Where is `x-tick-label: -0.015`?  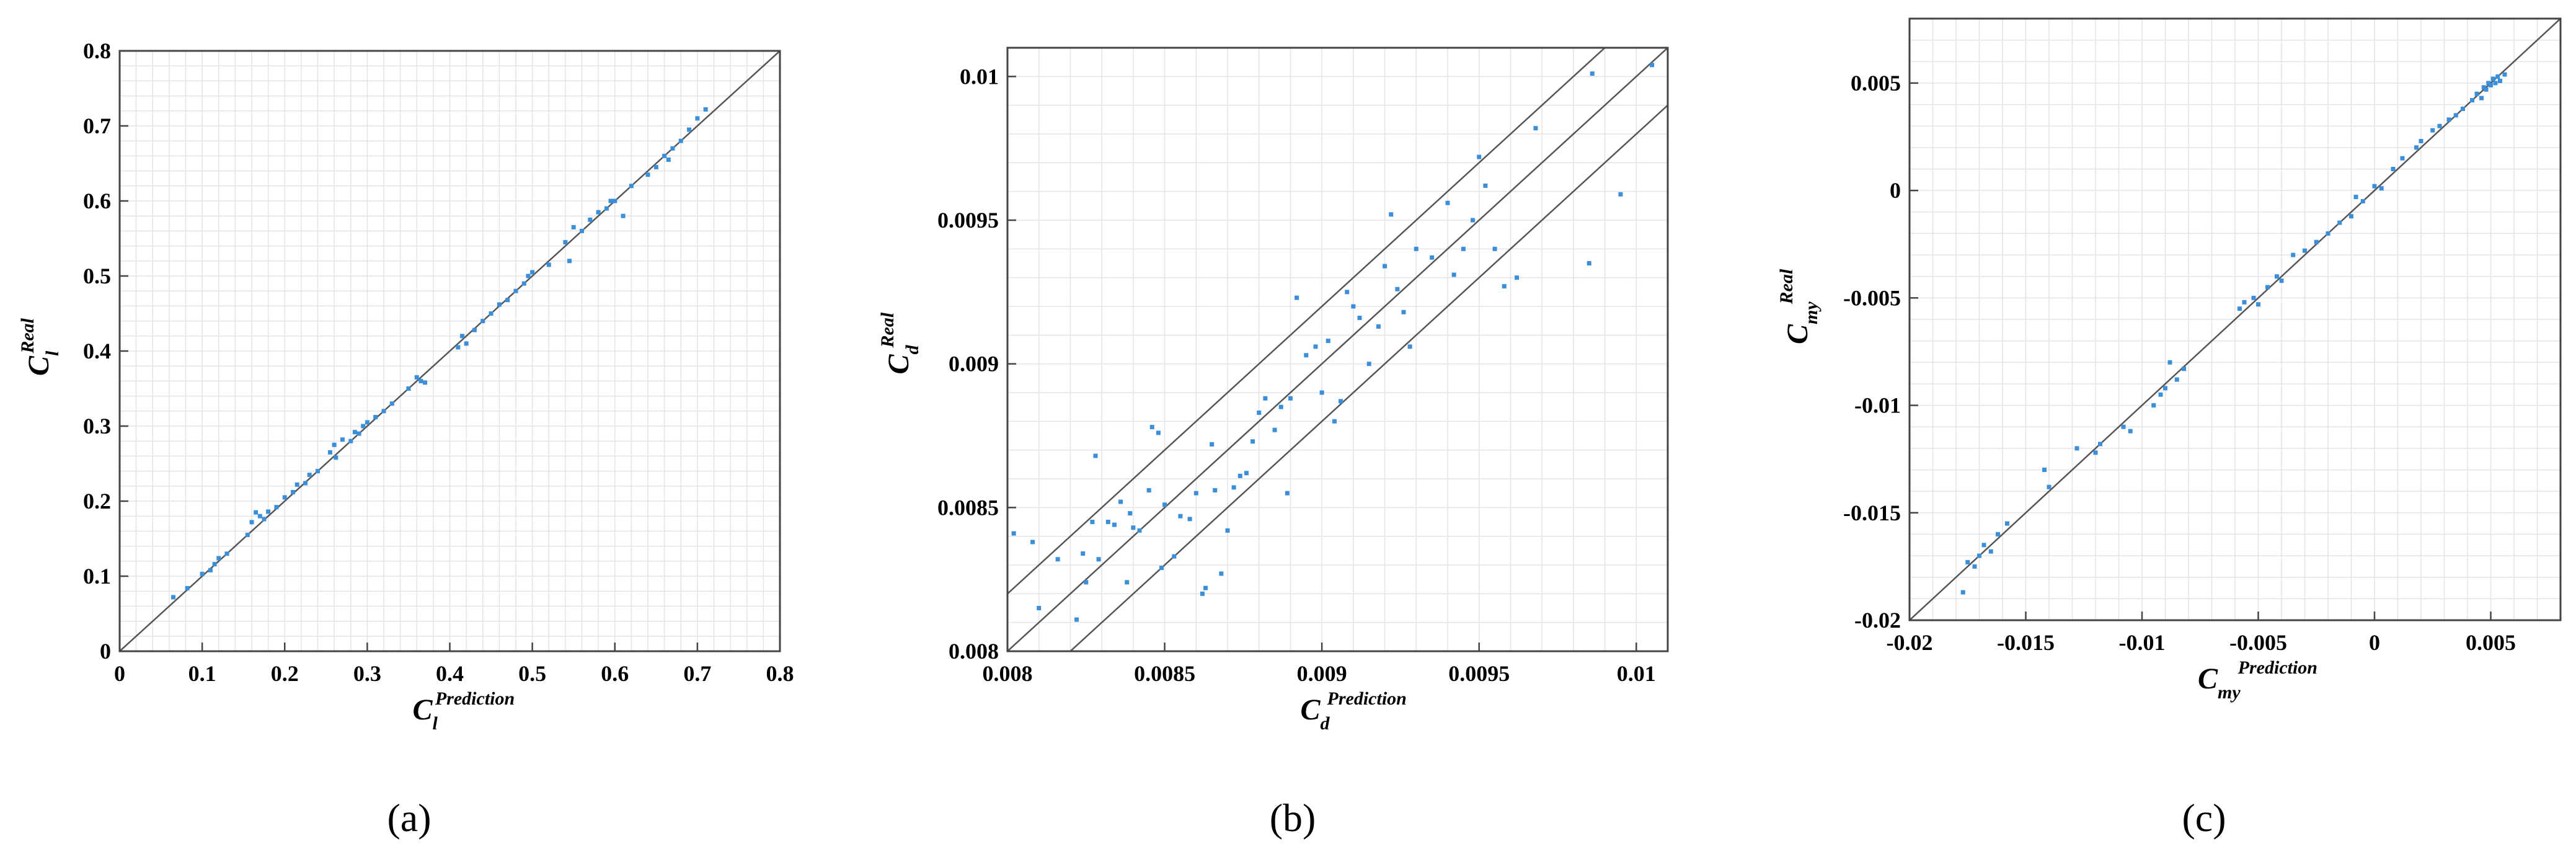 x-tick-label: -0.015 is located at coordinates (2026, 643).